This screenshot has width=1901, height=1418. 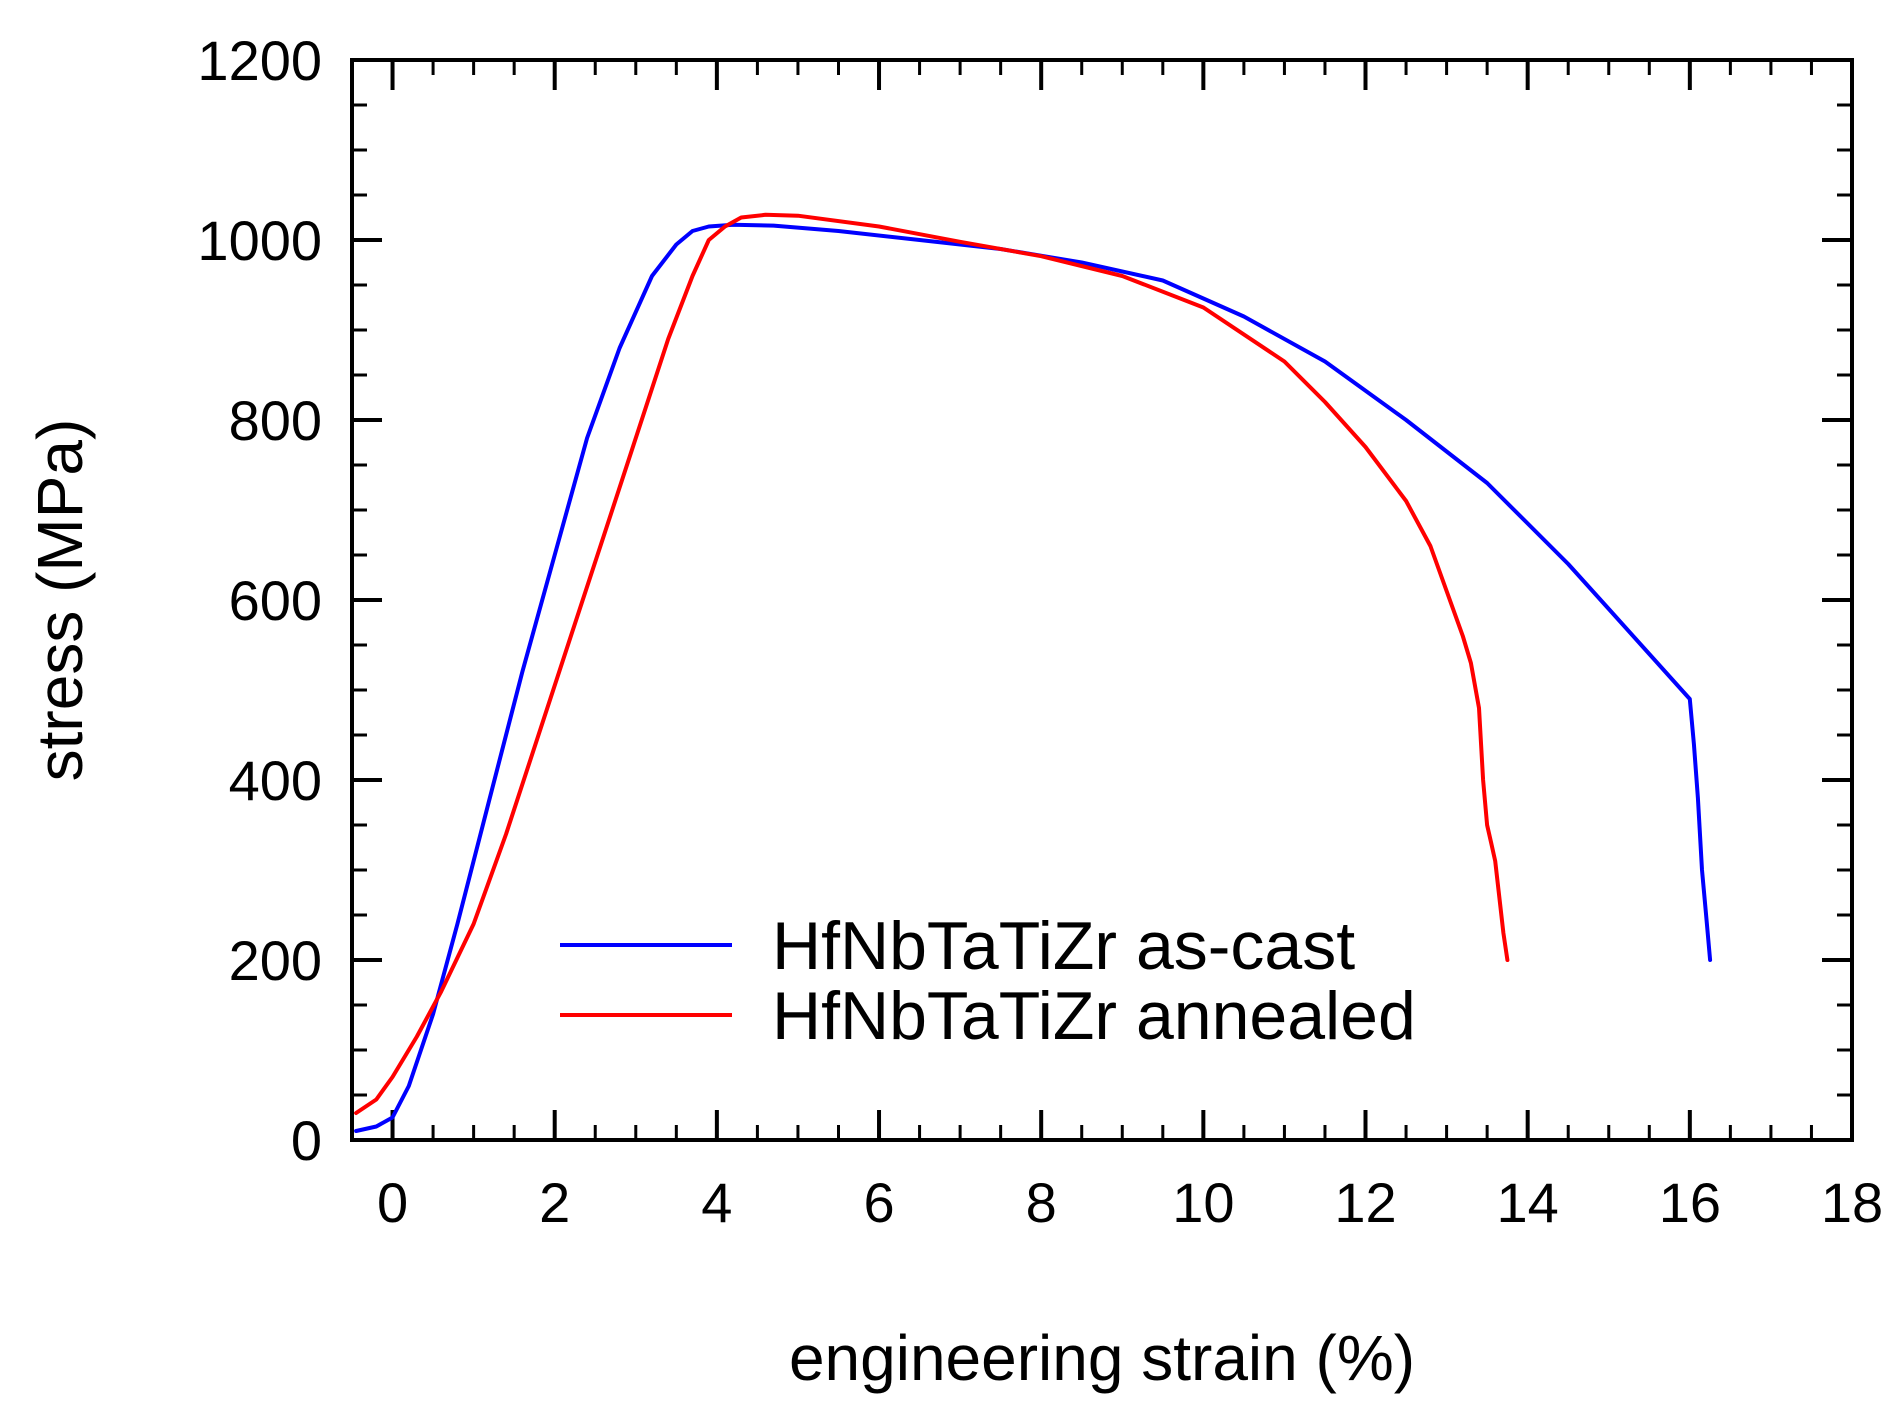 What do you see at coordinates (60, 600) in the screenshot?
I see `y-axis-title: stress (MPa)` at bounding box center [60, 600].